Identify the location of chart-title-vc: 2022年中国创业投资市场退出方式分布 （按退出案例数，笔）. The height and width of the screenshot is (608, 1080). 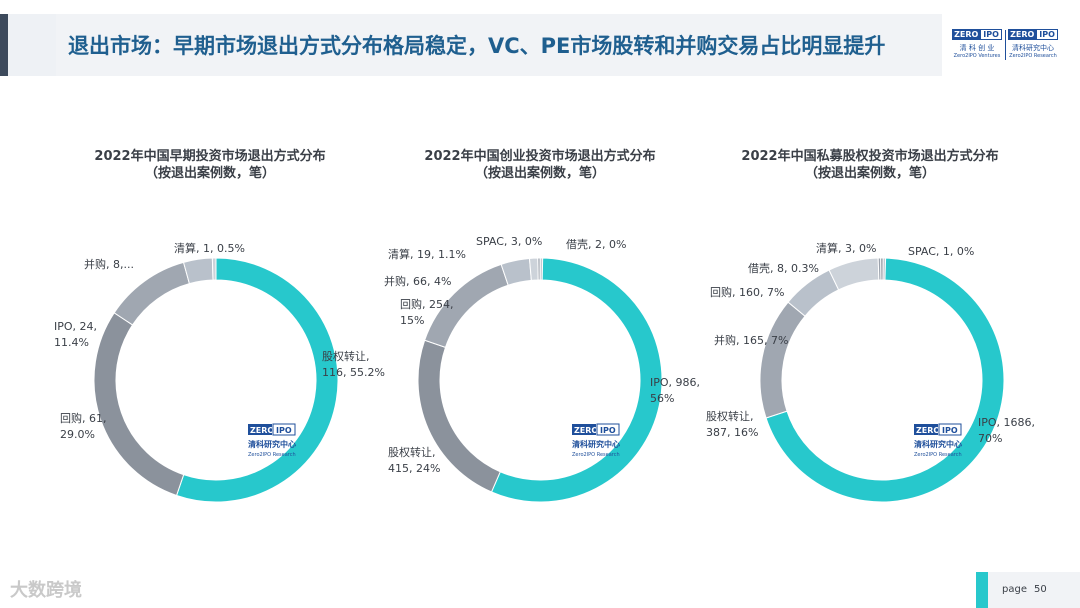
(540, 165).